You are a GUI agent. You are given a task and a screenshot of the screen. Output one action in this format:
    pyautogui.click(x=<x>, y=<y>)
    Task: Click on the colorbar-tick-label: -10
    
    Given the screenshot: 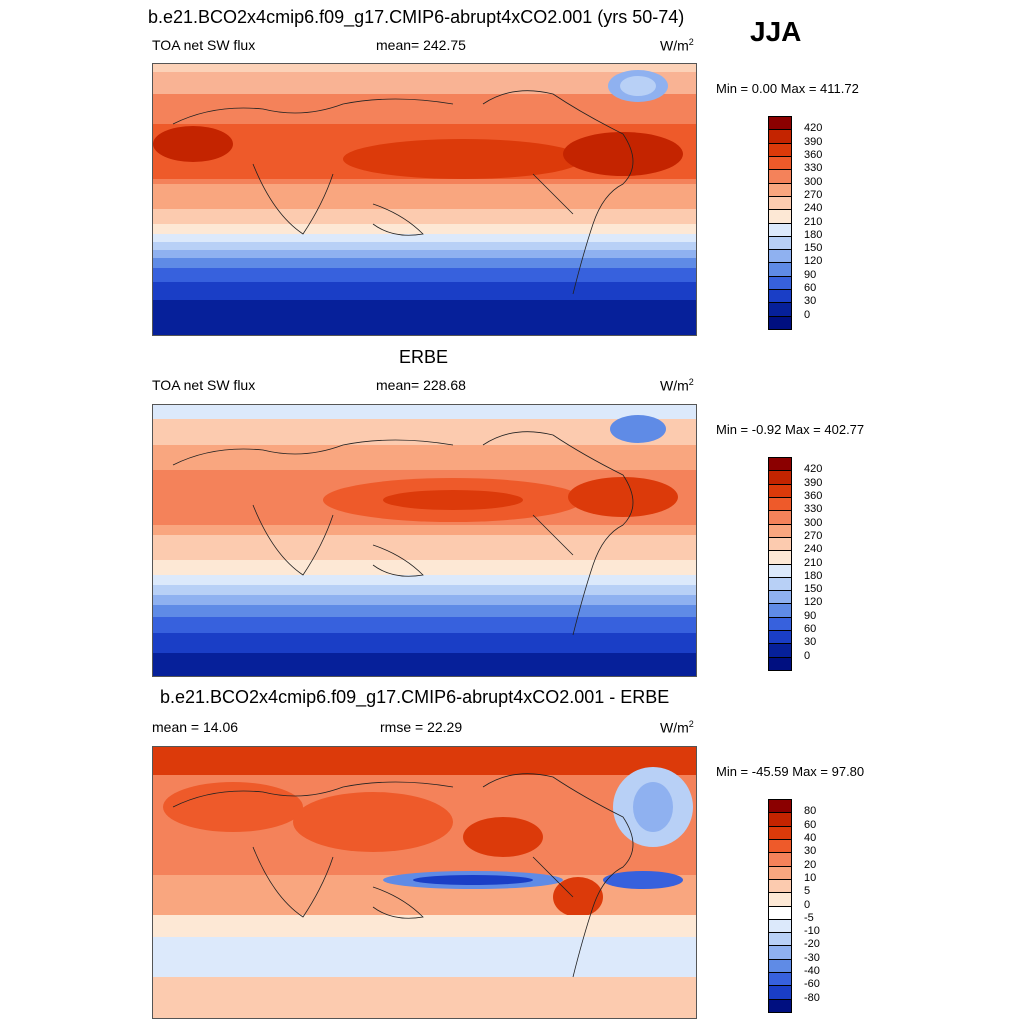 What is the action you would take?
    pyautogui.click(x=812, y=931)
    